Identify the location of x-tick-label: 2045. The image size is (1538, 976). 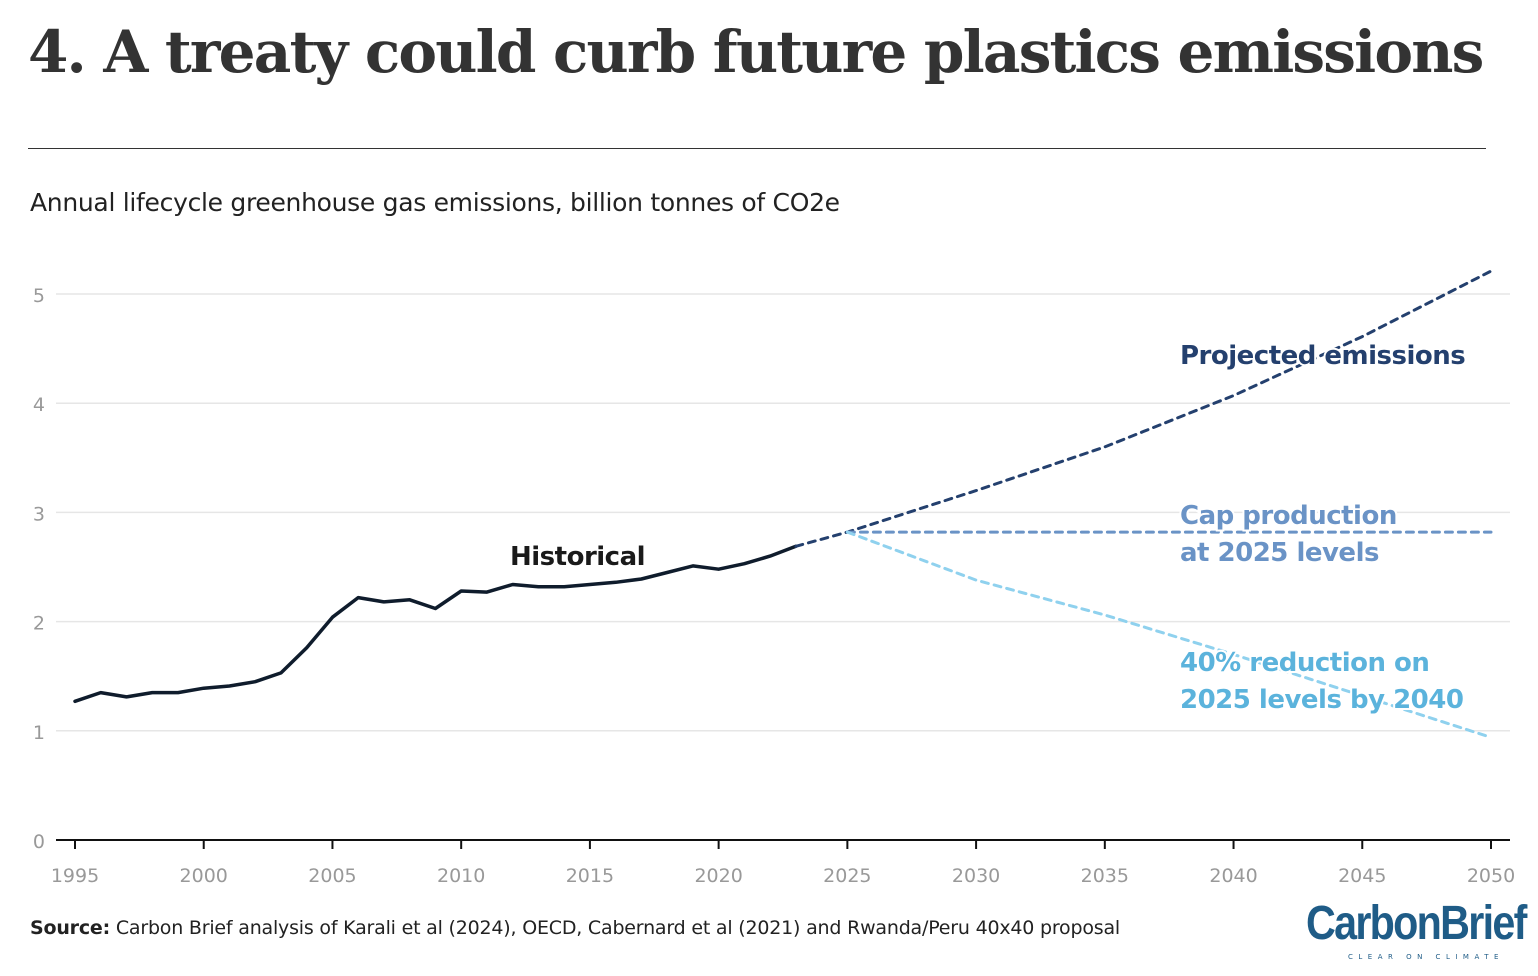
(1362, 876).